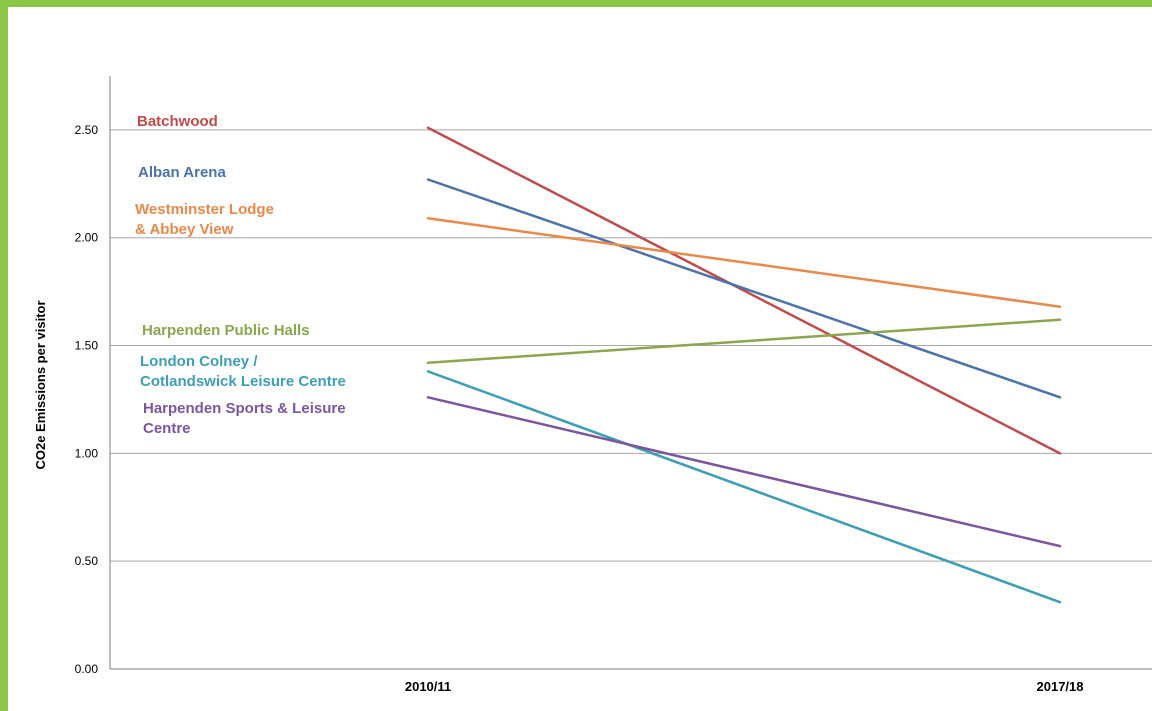 This screenshot has height=711, width=1152. What do you see at coordinates (87, 399) in the screenshot?
I see `y-tick-labels: 0.00 0.50 1.00 1.50 2.00 2.50` at bounding box center [87, 399].